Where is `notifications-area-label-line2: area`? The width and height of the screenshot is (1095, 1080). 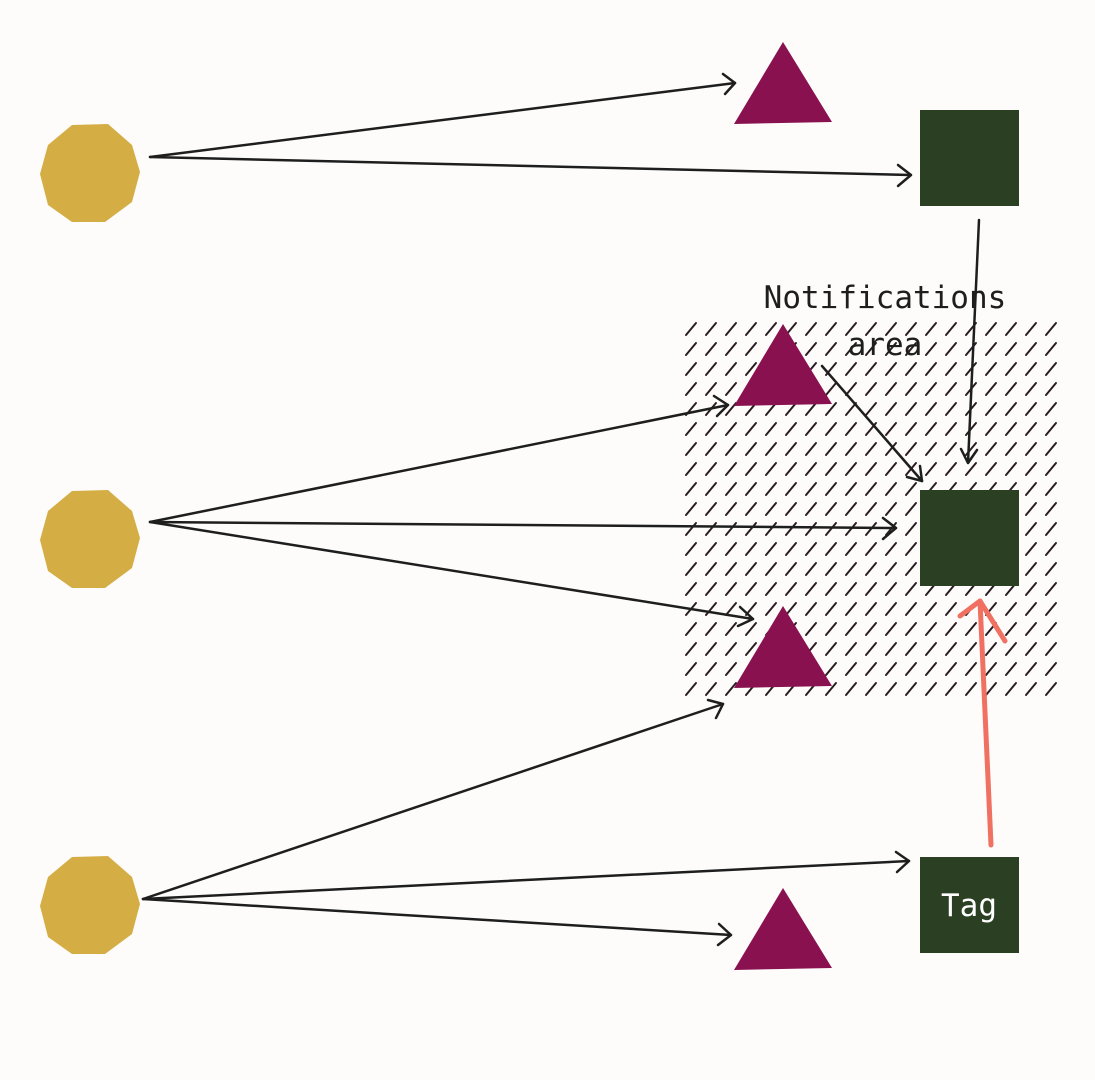 notifications-area-label-line2: area is located at coordinates (885, 345).